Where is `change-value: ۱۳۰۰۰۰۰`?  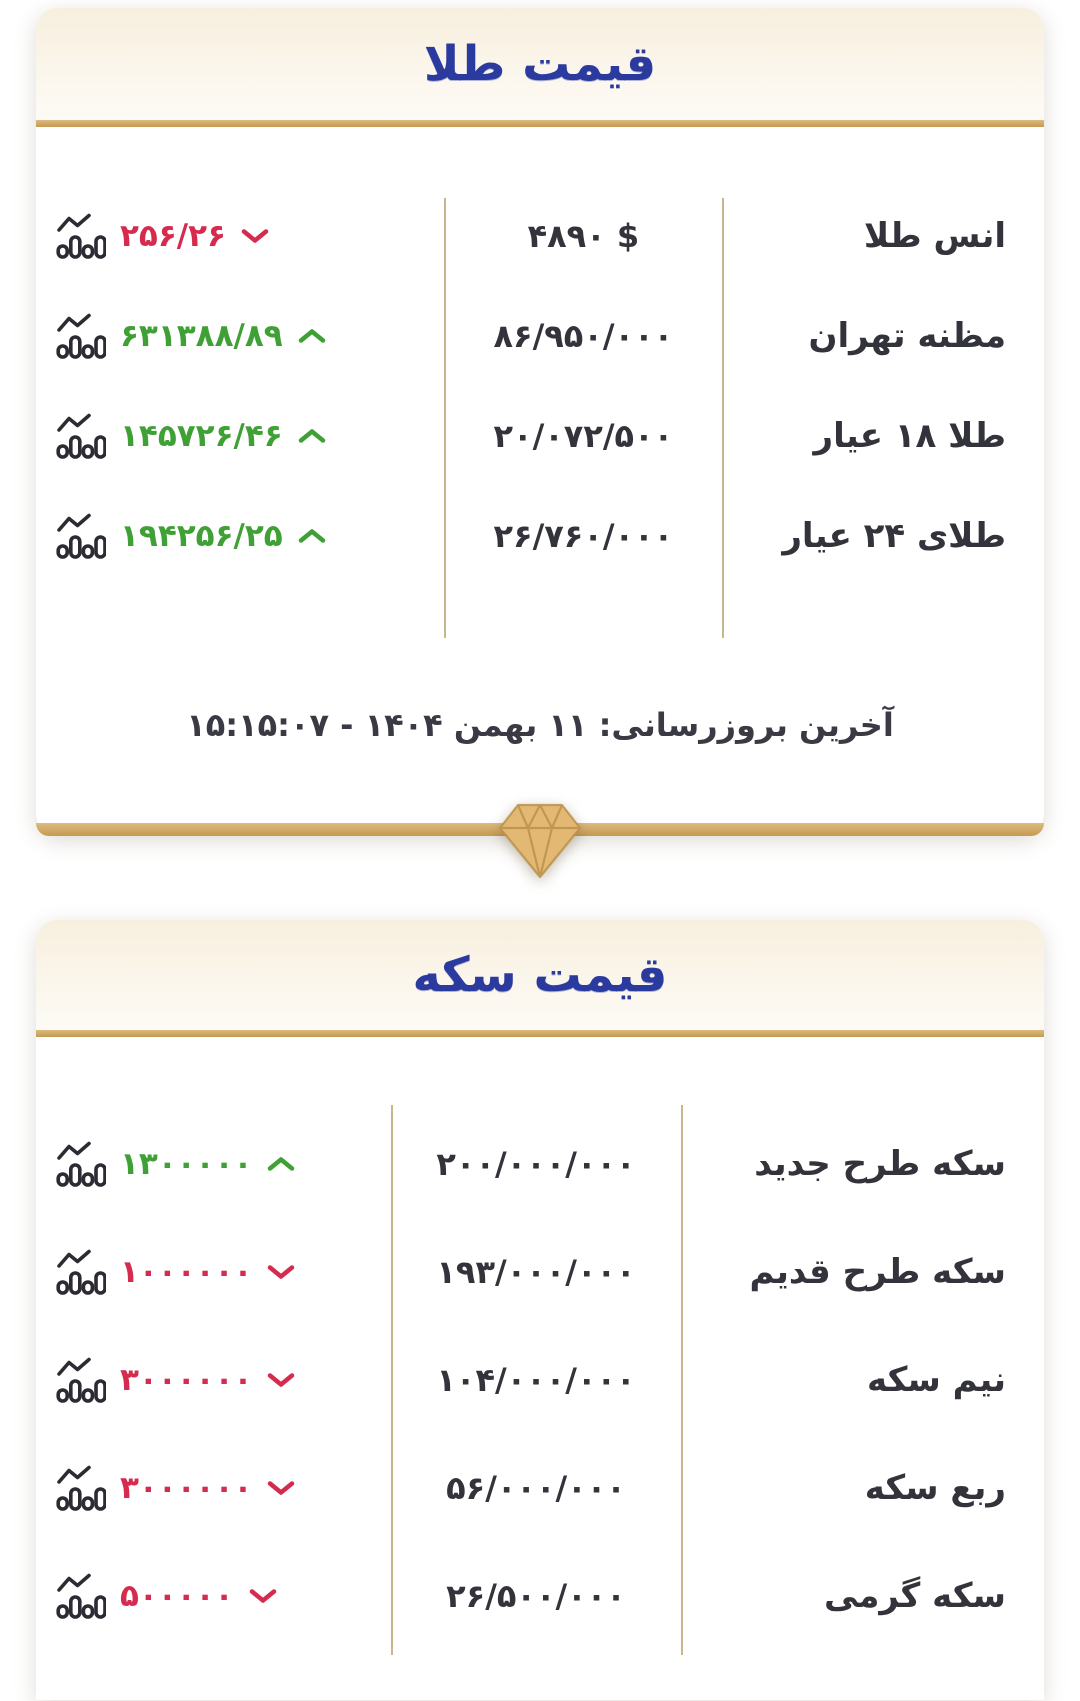 change-value: ۱۳۰۰۰۰۰ is located at coordinates (186, 1164).